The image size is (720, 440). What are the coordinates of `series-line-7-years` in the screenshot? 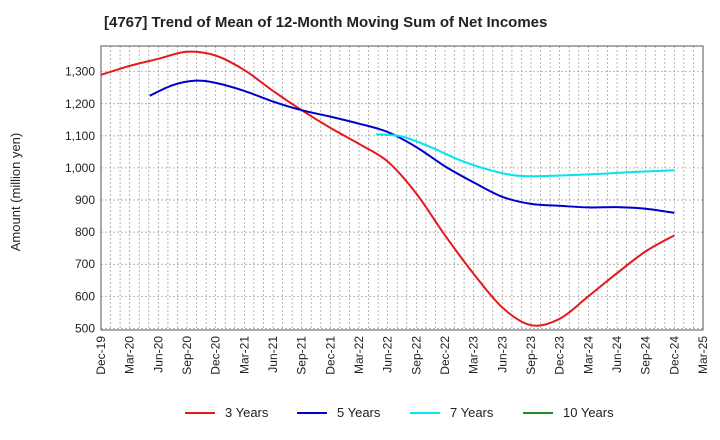 It's located at (525, 155).